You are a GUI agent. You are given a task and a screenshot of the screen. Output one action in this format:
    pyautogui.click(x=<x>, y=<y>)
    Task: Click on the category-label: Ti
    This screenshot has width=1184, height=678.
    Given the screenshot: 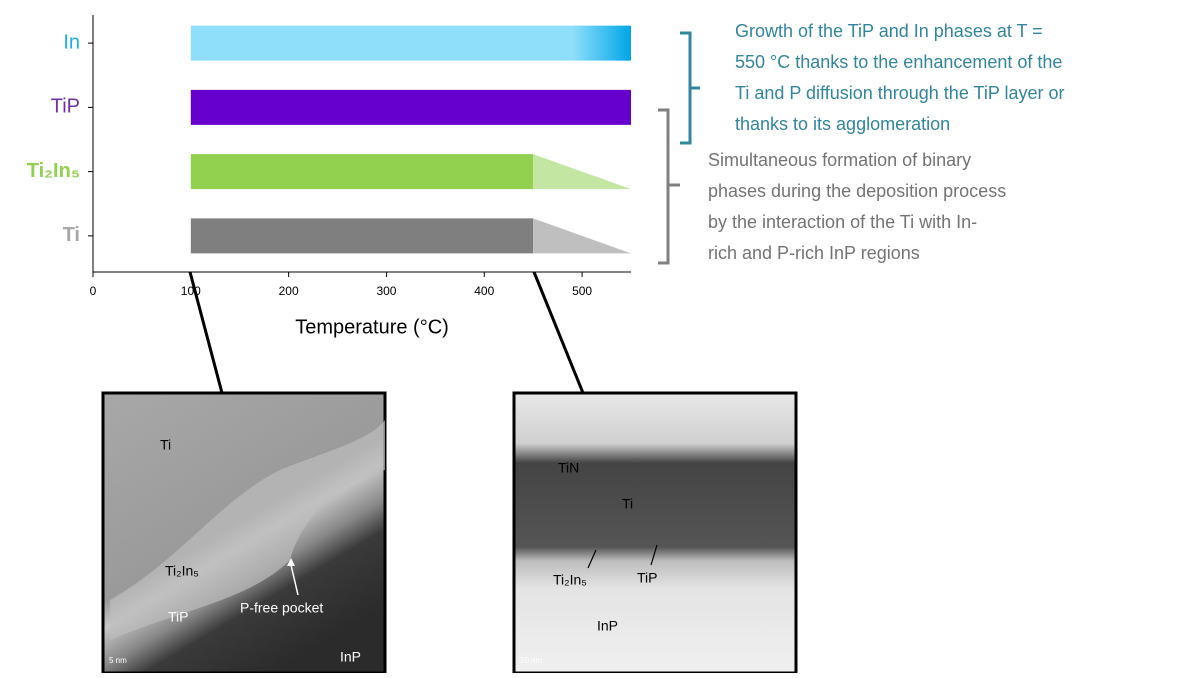 What is the action you would take?
    pyautogui.click(x=71, y=235)
    